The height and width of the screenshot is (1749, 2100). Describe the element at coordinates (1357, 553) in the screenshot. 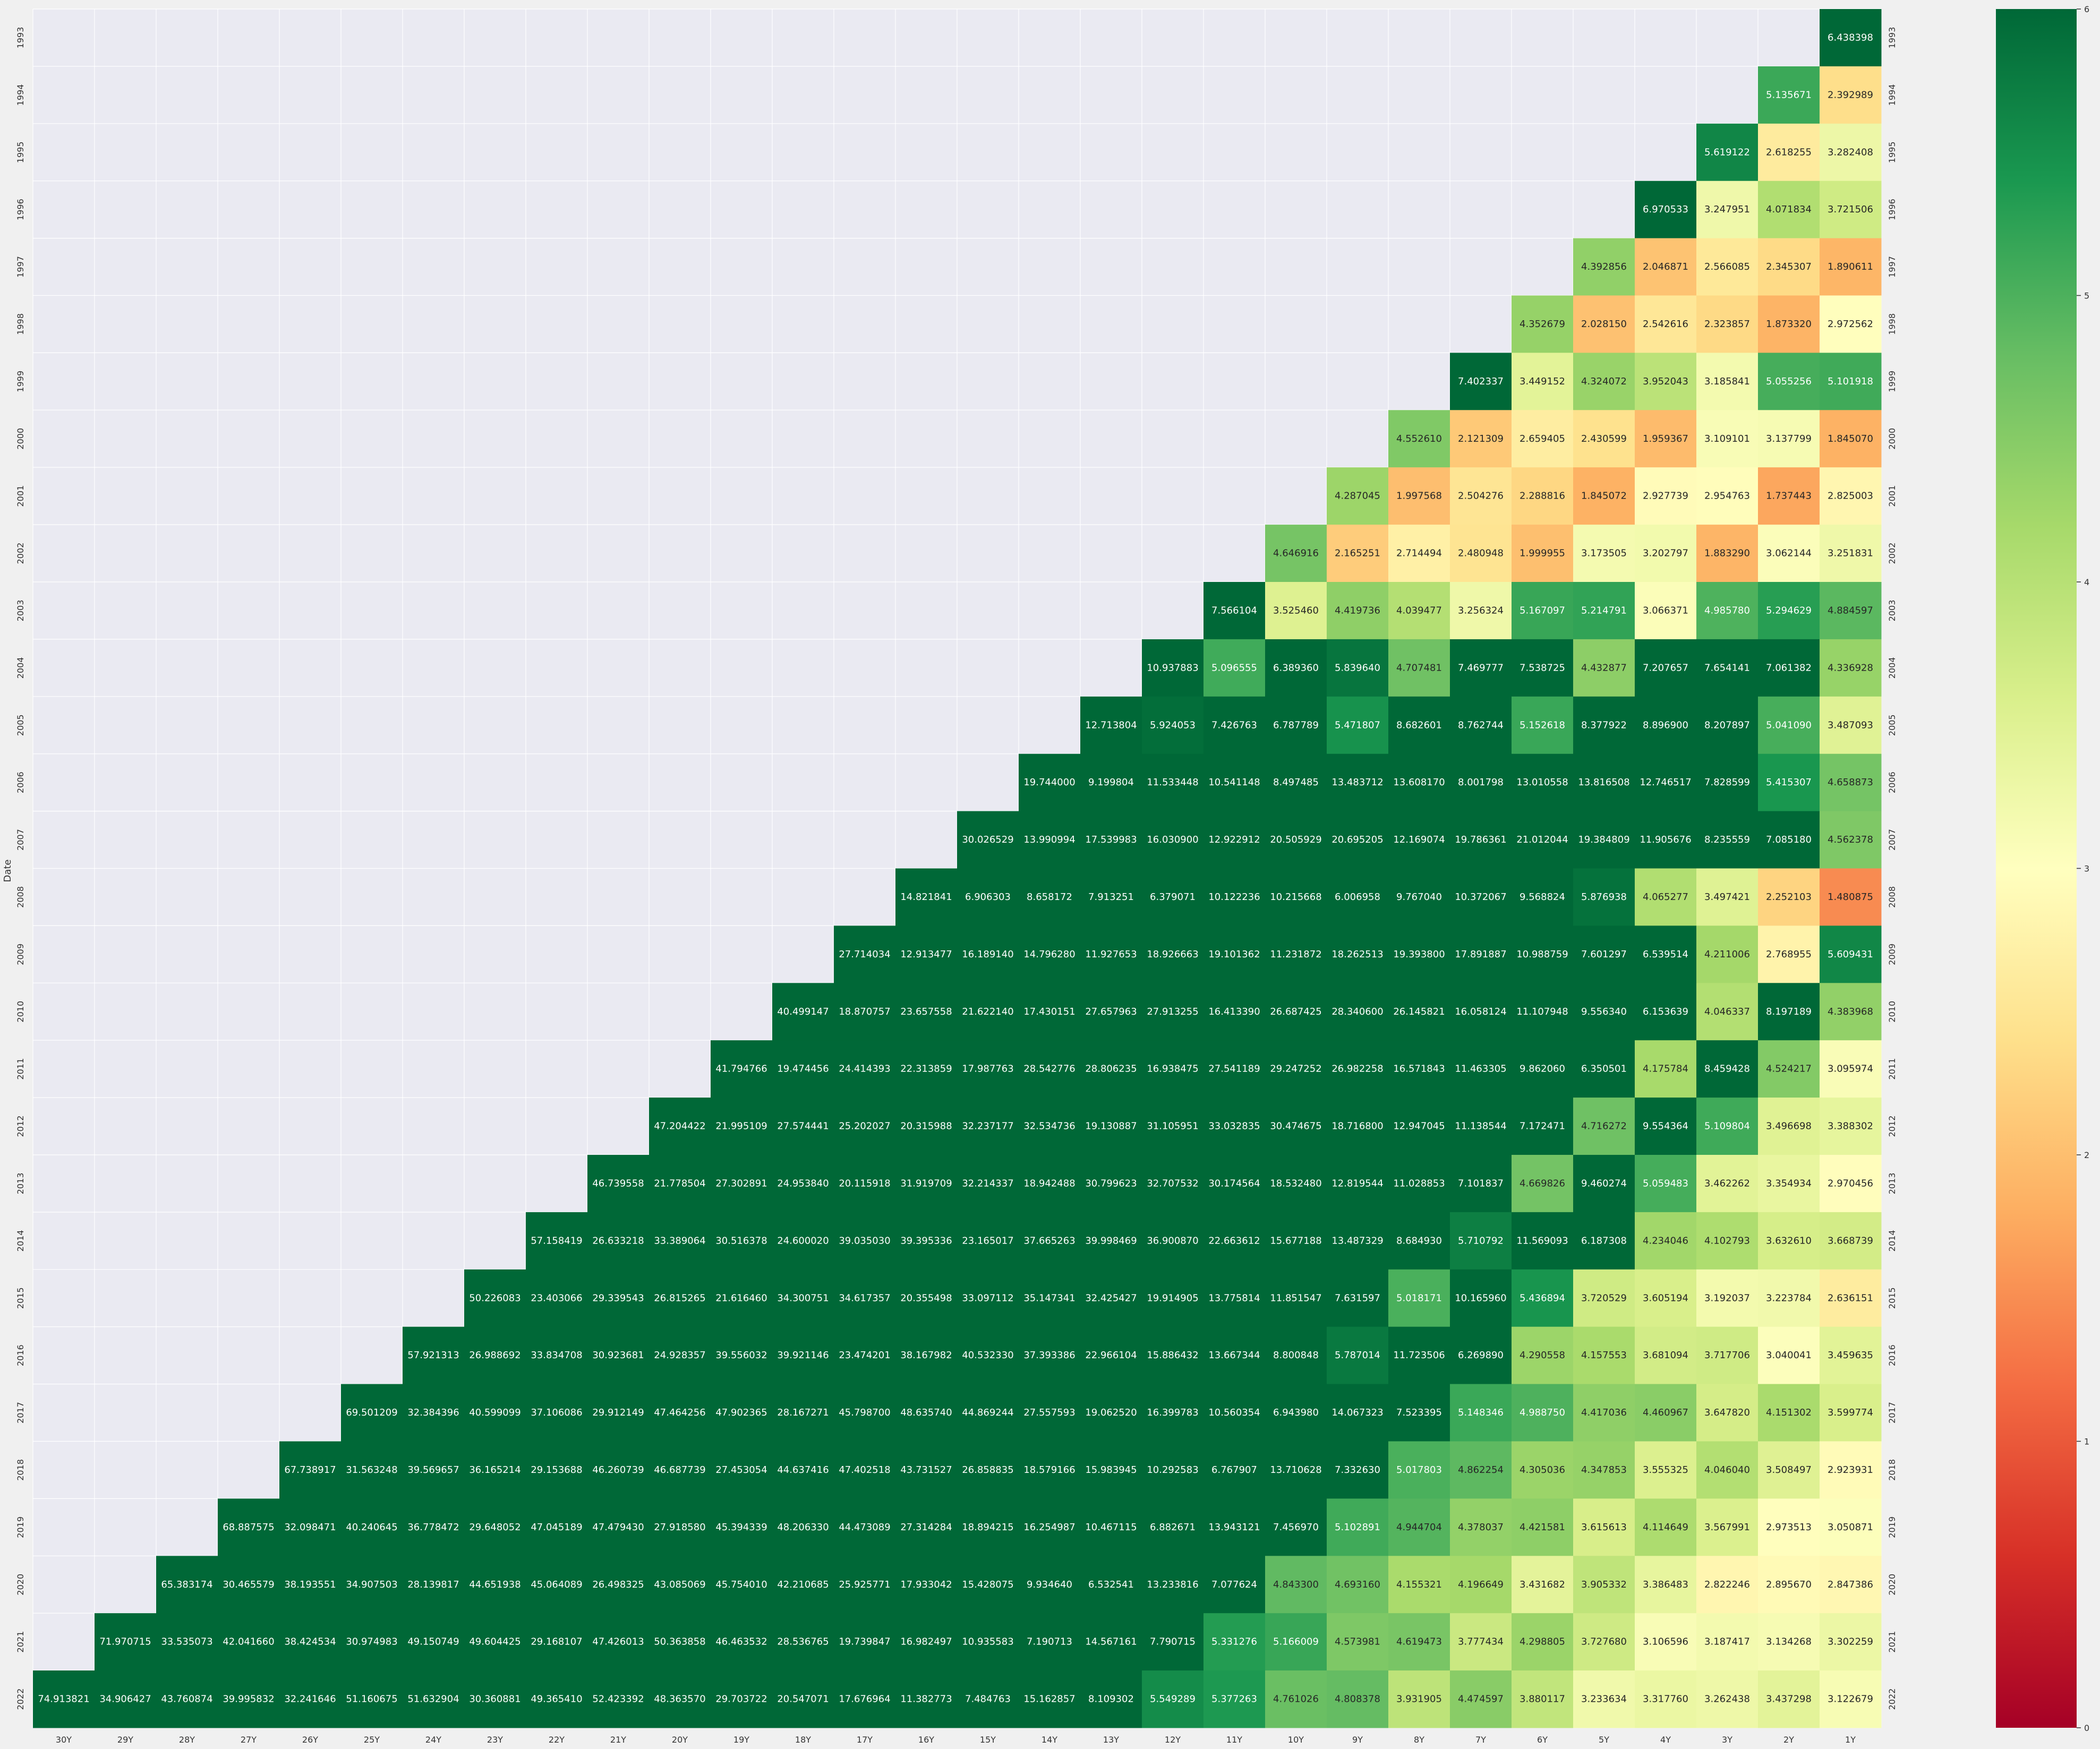

I see `cell-value-label: 2.165251` at that location.